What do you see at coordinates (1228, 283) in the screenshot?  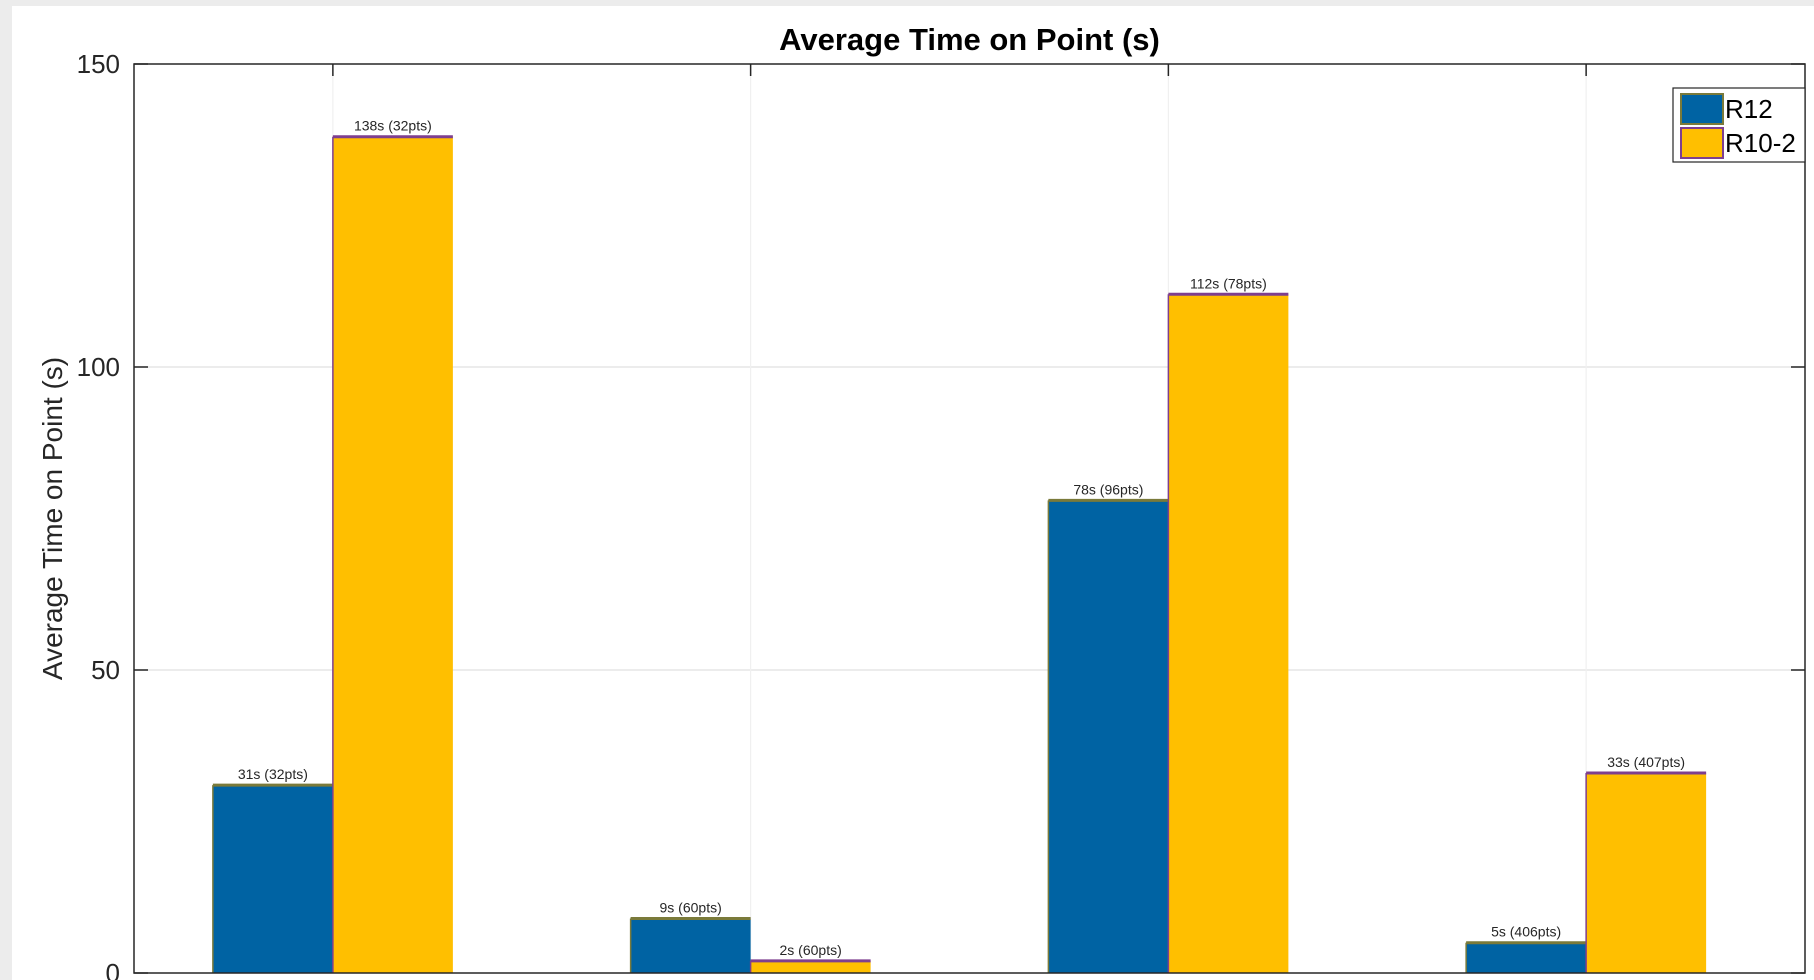 I see `bar-data-label: 112s (78pts)` at bounding box center [1228, 283].